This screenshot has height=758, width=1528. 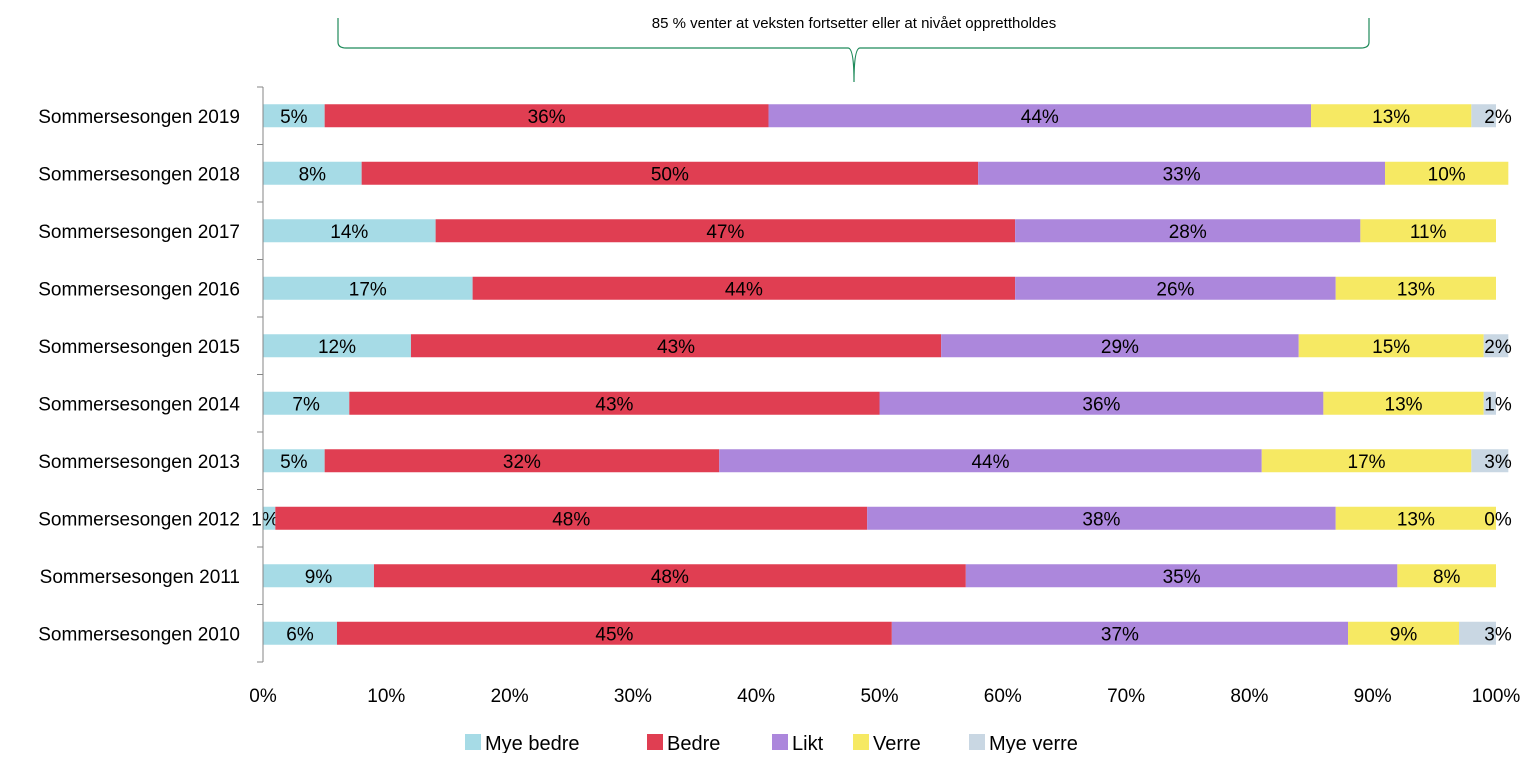 I want to click on data-label: 38%, so click(x=1101, y=519).